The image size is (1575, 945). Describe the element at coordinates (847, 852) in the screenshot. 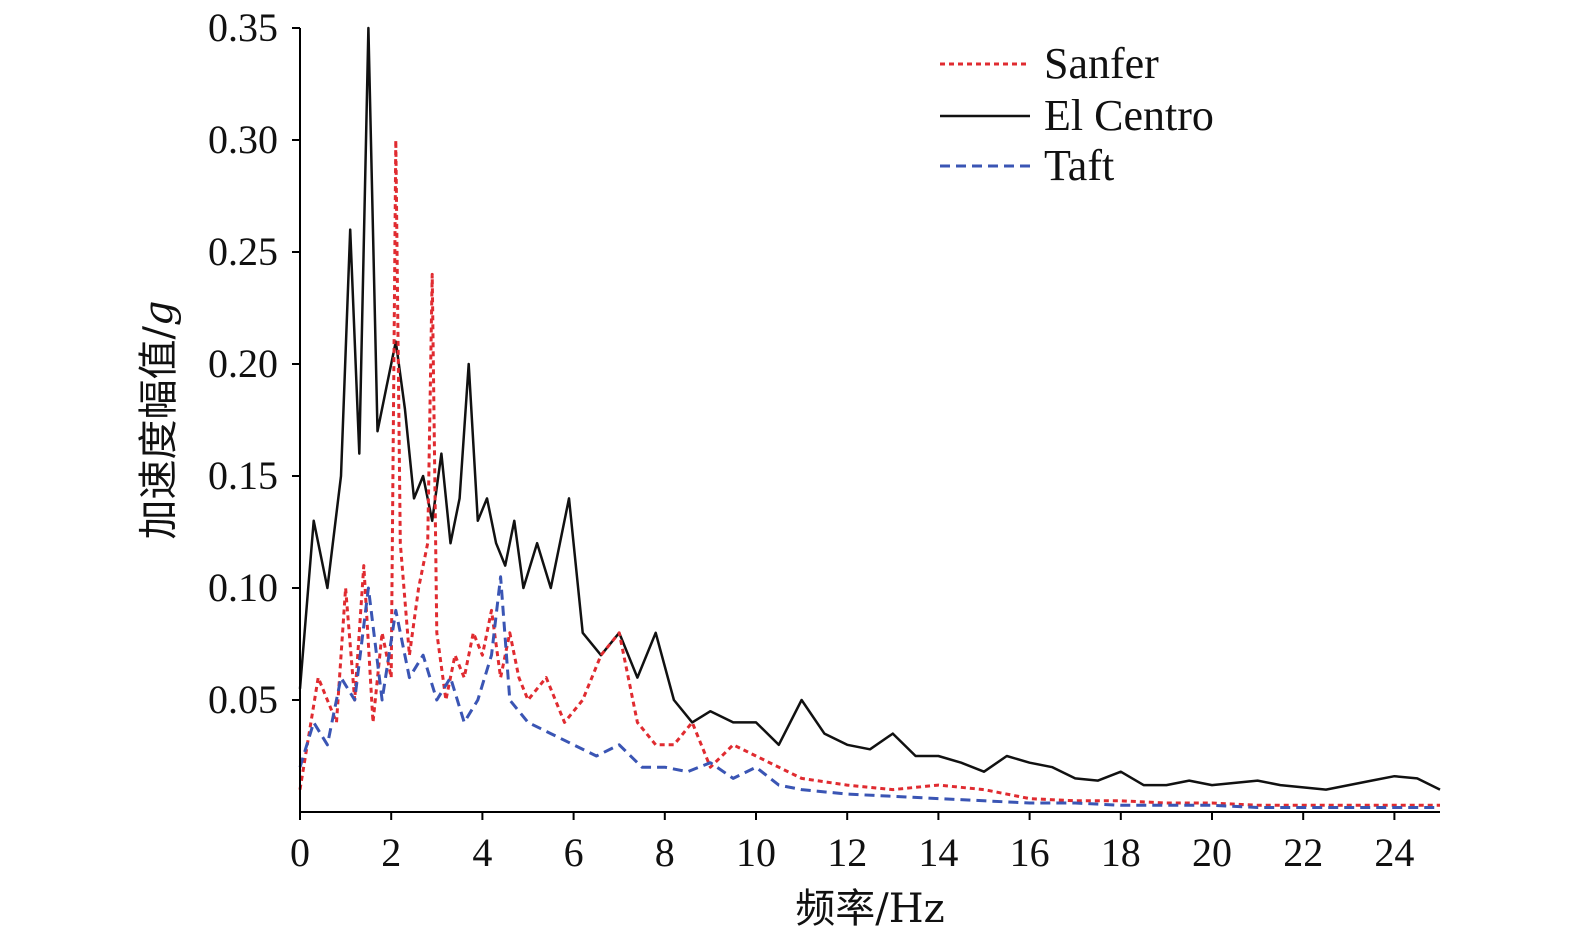

I see `x-tick-label: 12` at that location.